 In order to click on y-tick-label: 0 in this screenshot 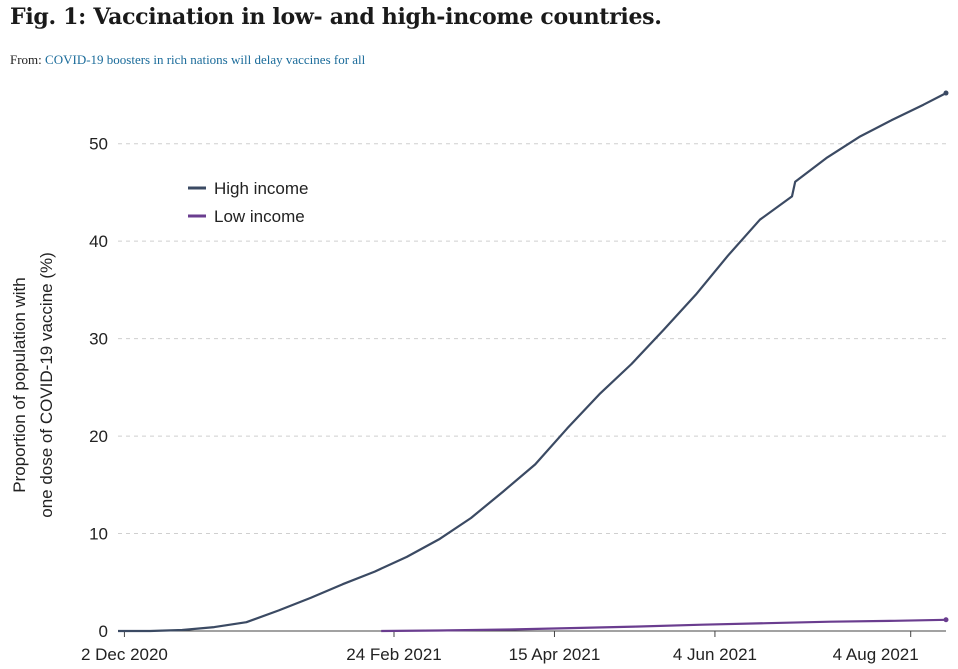, I will do `click(103, 631)`.